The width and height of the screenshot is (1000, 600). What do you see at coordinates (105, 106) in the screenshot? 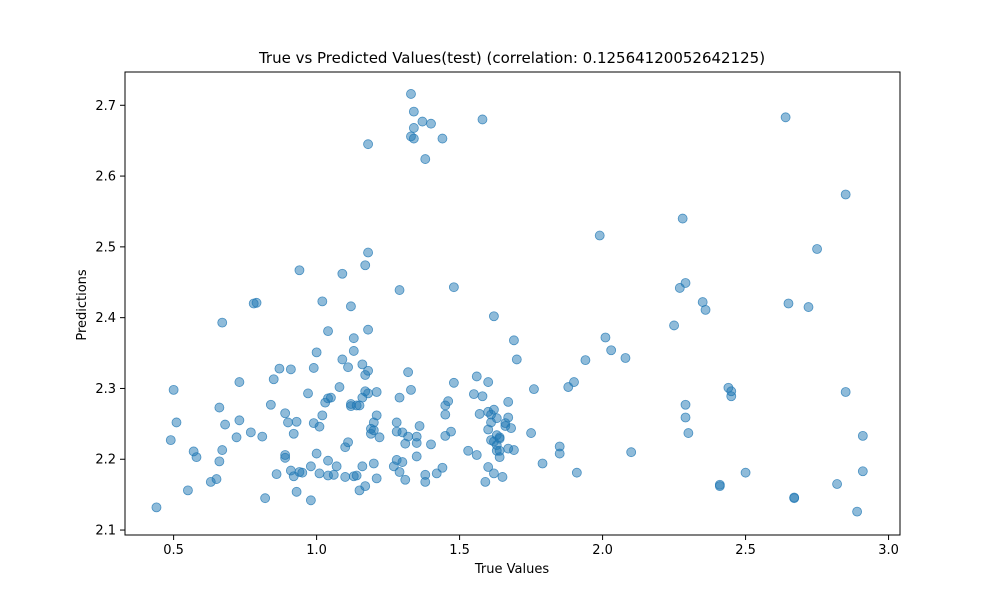
I see `y-tick-label-6: 2.7` at bounding box center [105, 106].